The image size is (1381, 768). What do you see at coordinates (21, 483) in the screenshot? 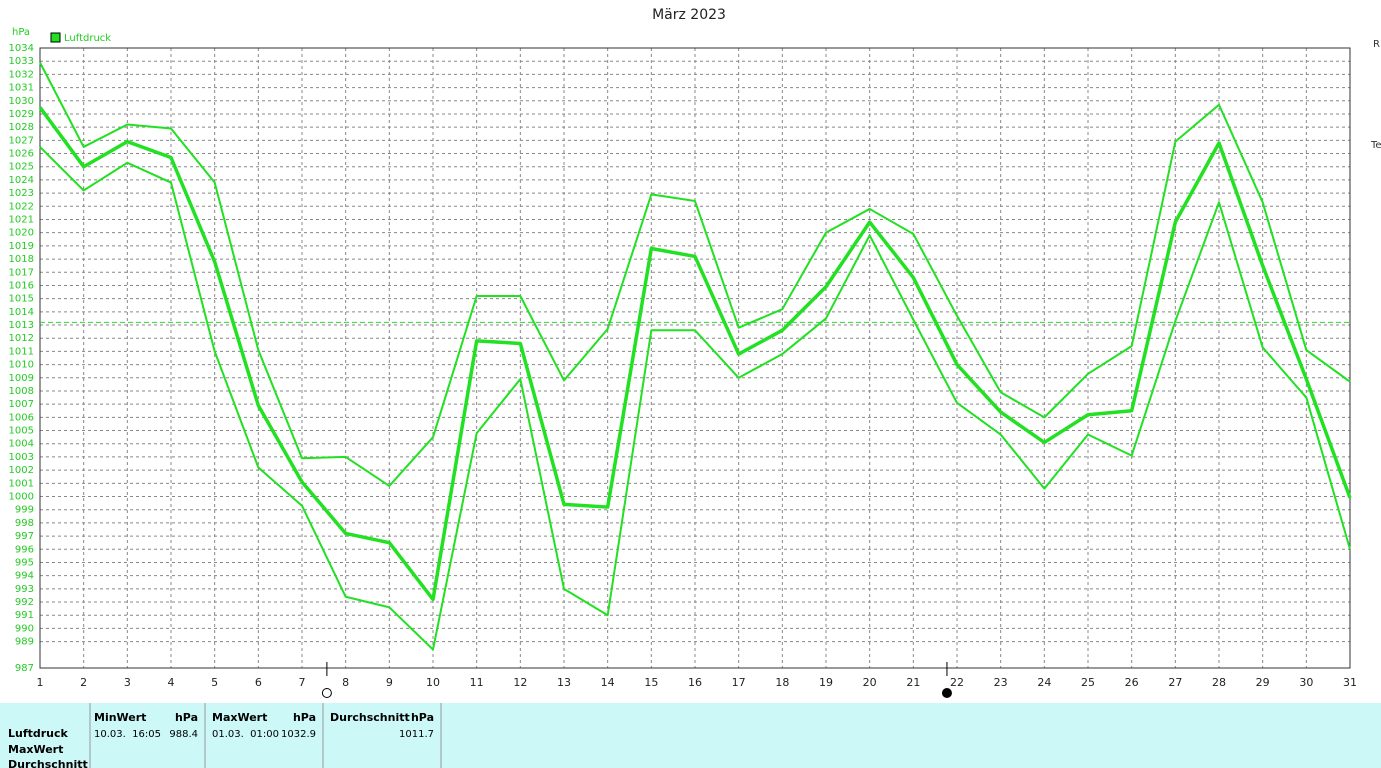
I see `y-tick-label: 1001` at bounding box center [21, 483].